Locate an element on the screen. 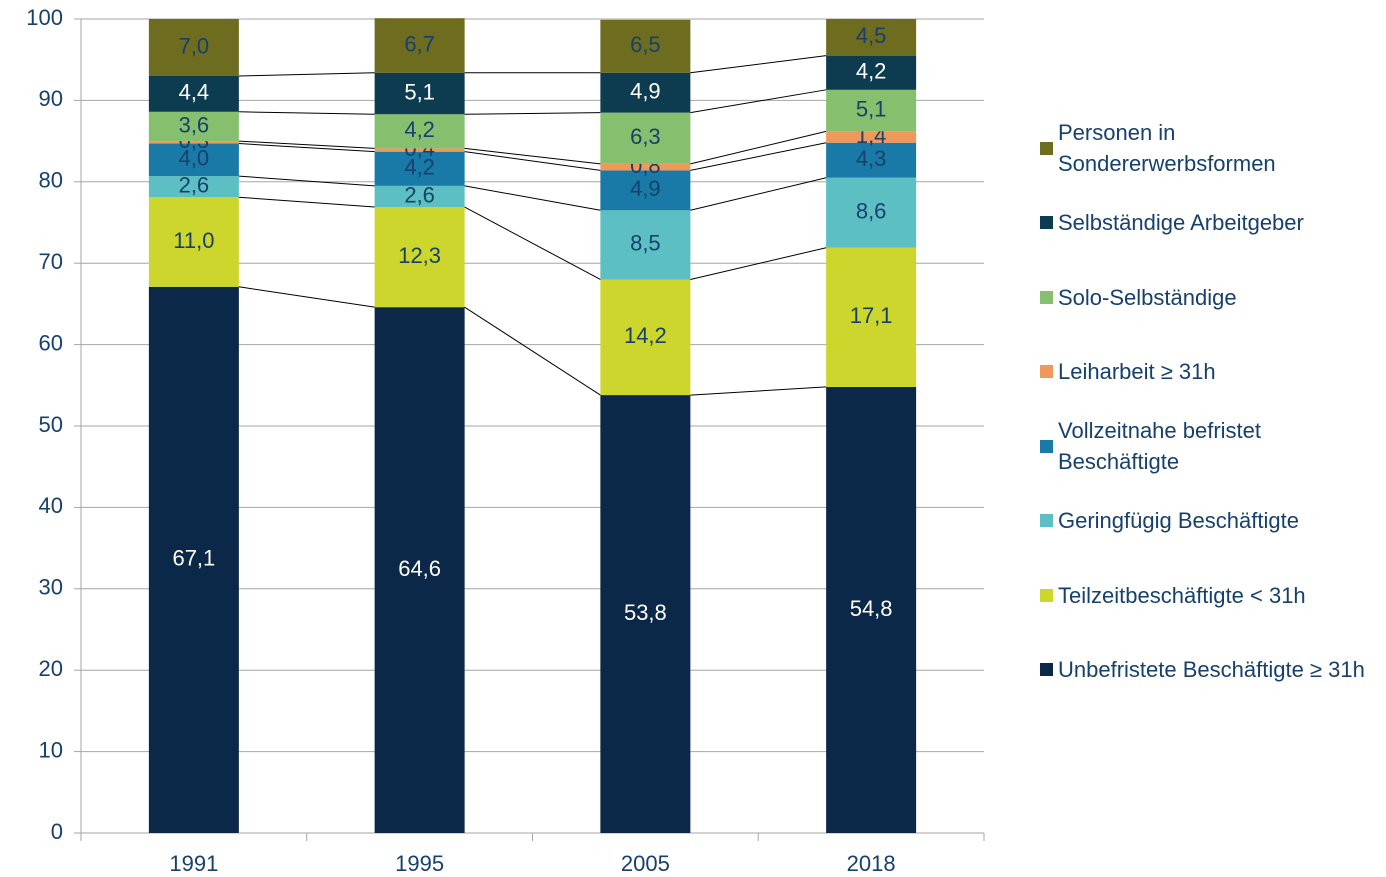 This screenshot has height=877, width=1386. value-label: 54,8 is located at coordinates (871, 608).